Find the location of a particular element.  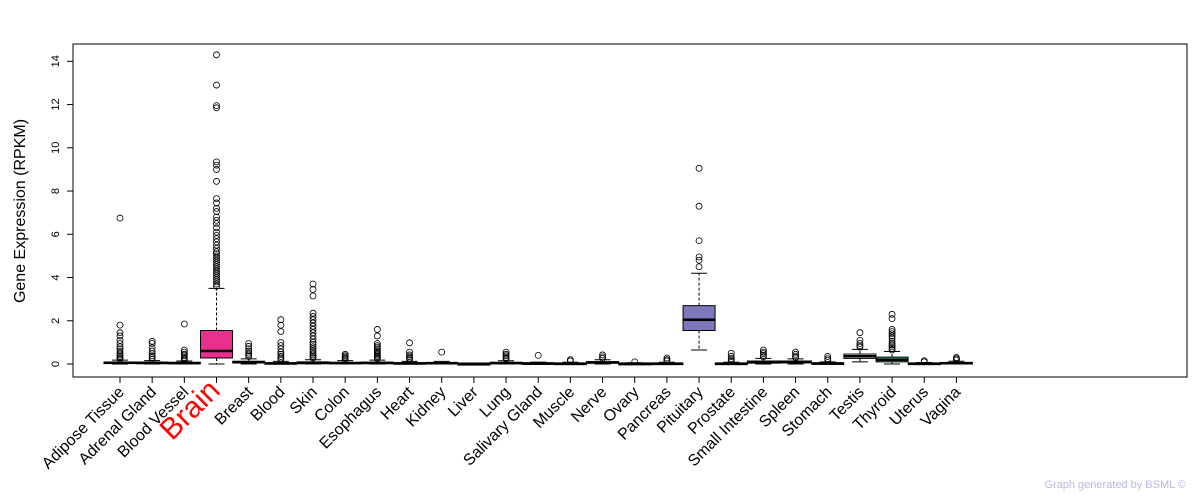

box is located at coordinates (217, 344).